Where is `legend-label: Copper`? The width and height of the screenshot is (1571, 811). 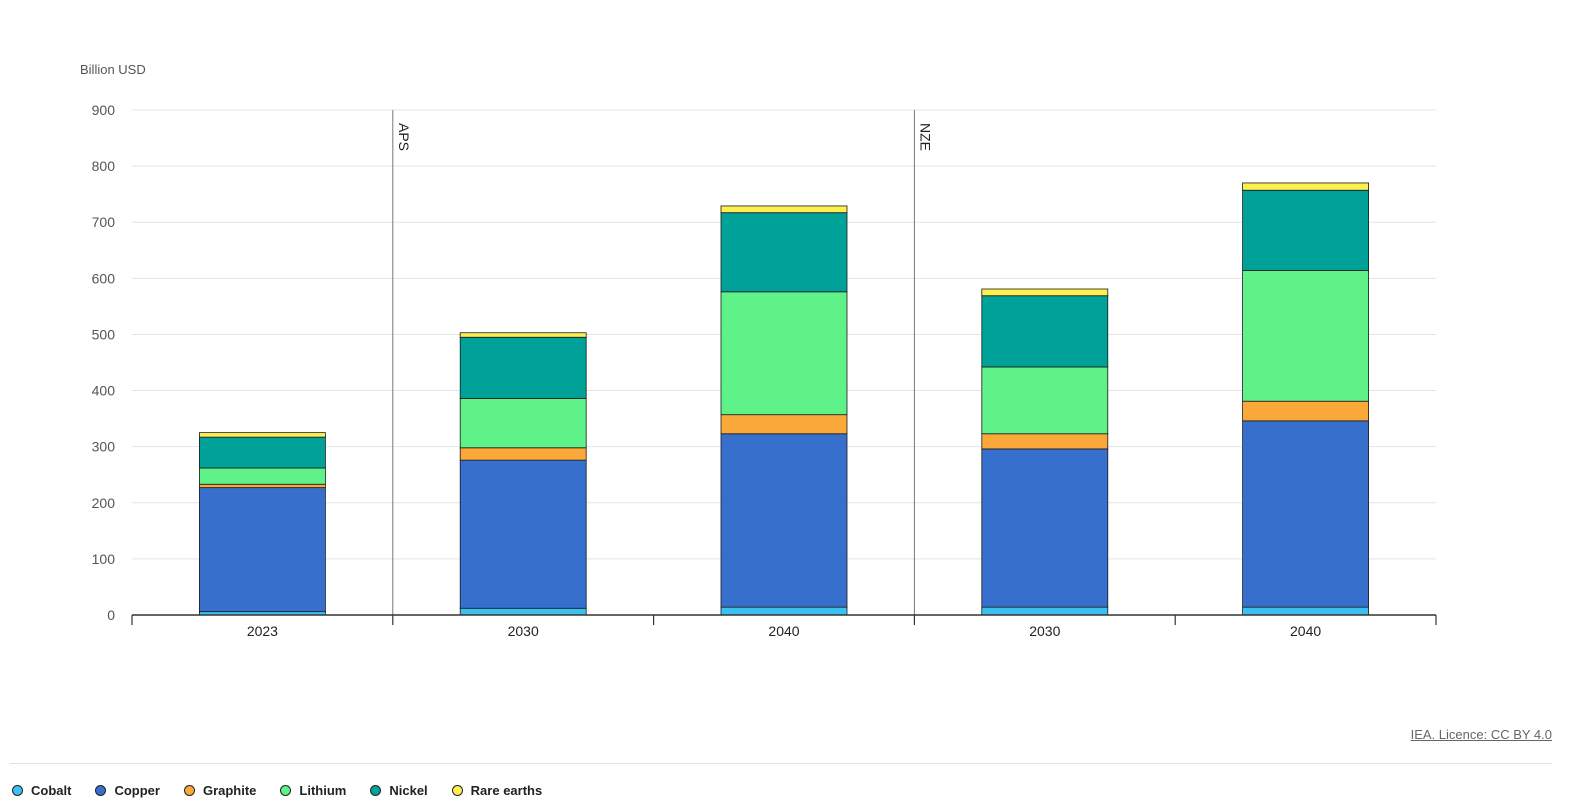
legend-label: Copper is located at coordinates (137, 790).